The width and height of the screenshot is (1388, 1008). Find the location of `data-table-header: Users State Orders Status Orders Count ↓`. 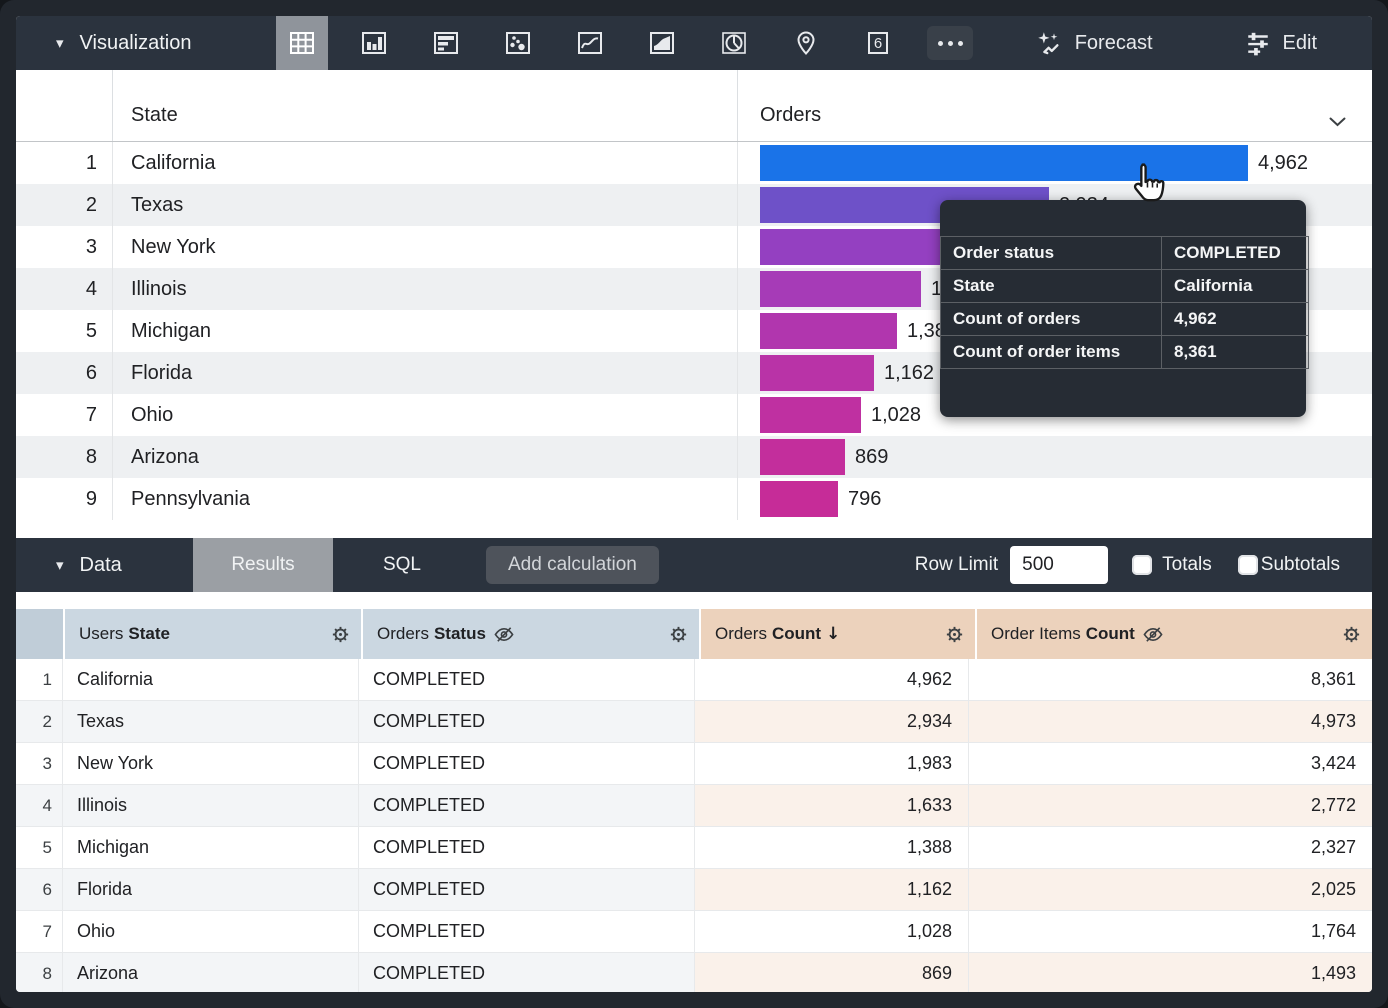

data-table-header: Users State Orders Status Orders Count ↓ is located at coordinates (694, 634).